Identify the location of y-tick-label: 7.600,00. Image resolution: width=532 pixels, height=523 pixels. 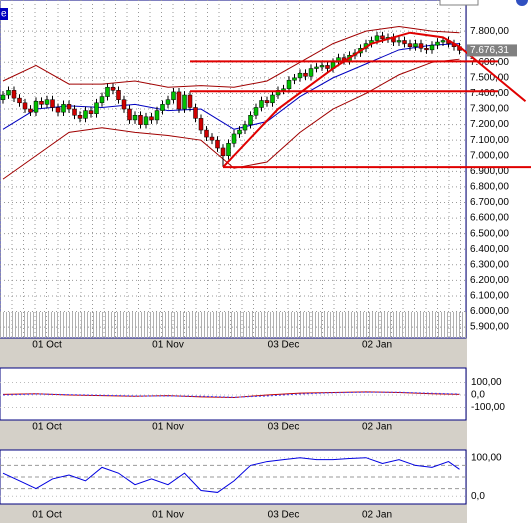
(489, 62).